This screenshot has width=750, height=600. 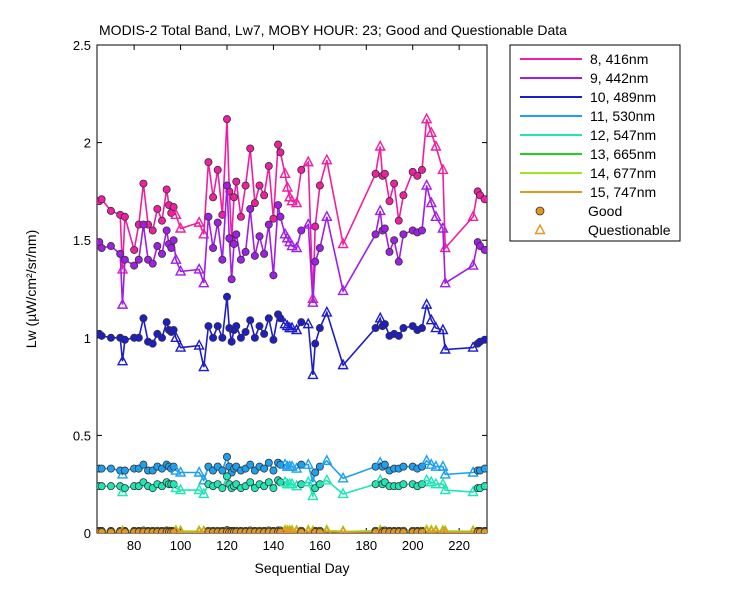 What do you see at coordinates (227, 545) in the screenshot?
I see `x-tick-label: 120` at bounding box center [227, 545].